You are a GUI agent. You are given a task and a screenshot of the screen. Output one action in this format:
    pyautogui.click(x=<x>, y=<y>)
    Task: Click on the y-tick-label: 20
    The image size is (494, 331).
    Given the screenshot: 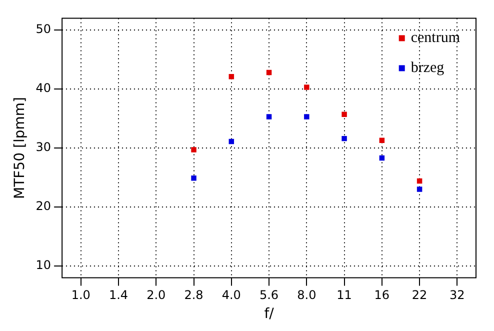 What is the action you would take?
    pyautogui.click(x=44, y=206)
    